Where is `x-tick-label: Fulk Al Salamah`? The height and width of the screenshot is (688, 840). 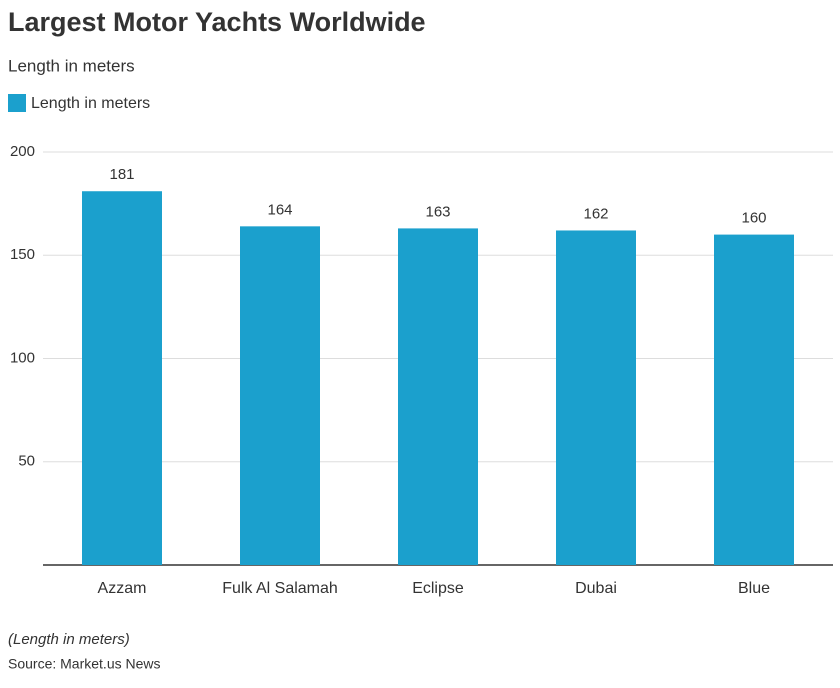 x-tick-label: Fulk Al Salamah is located at coordinates (280, 588).